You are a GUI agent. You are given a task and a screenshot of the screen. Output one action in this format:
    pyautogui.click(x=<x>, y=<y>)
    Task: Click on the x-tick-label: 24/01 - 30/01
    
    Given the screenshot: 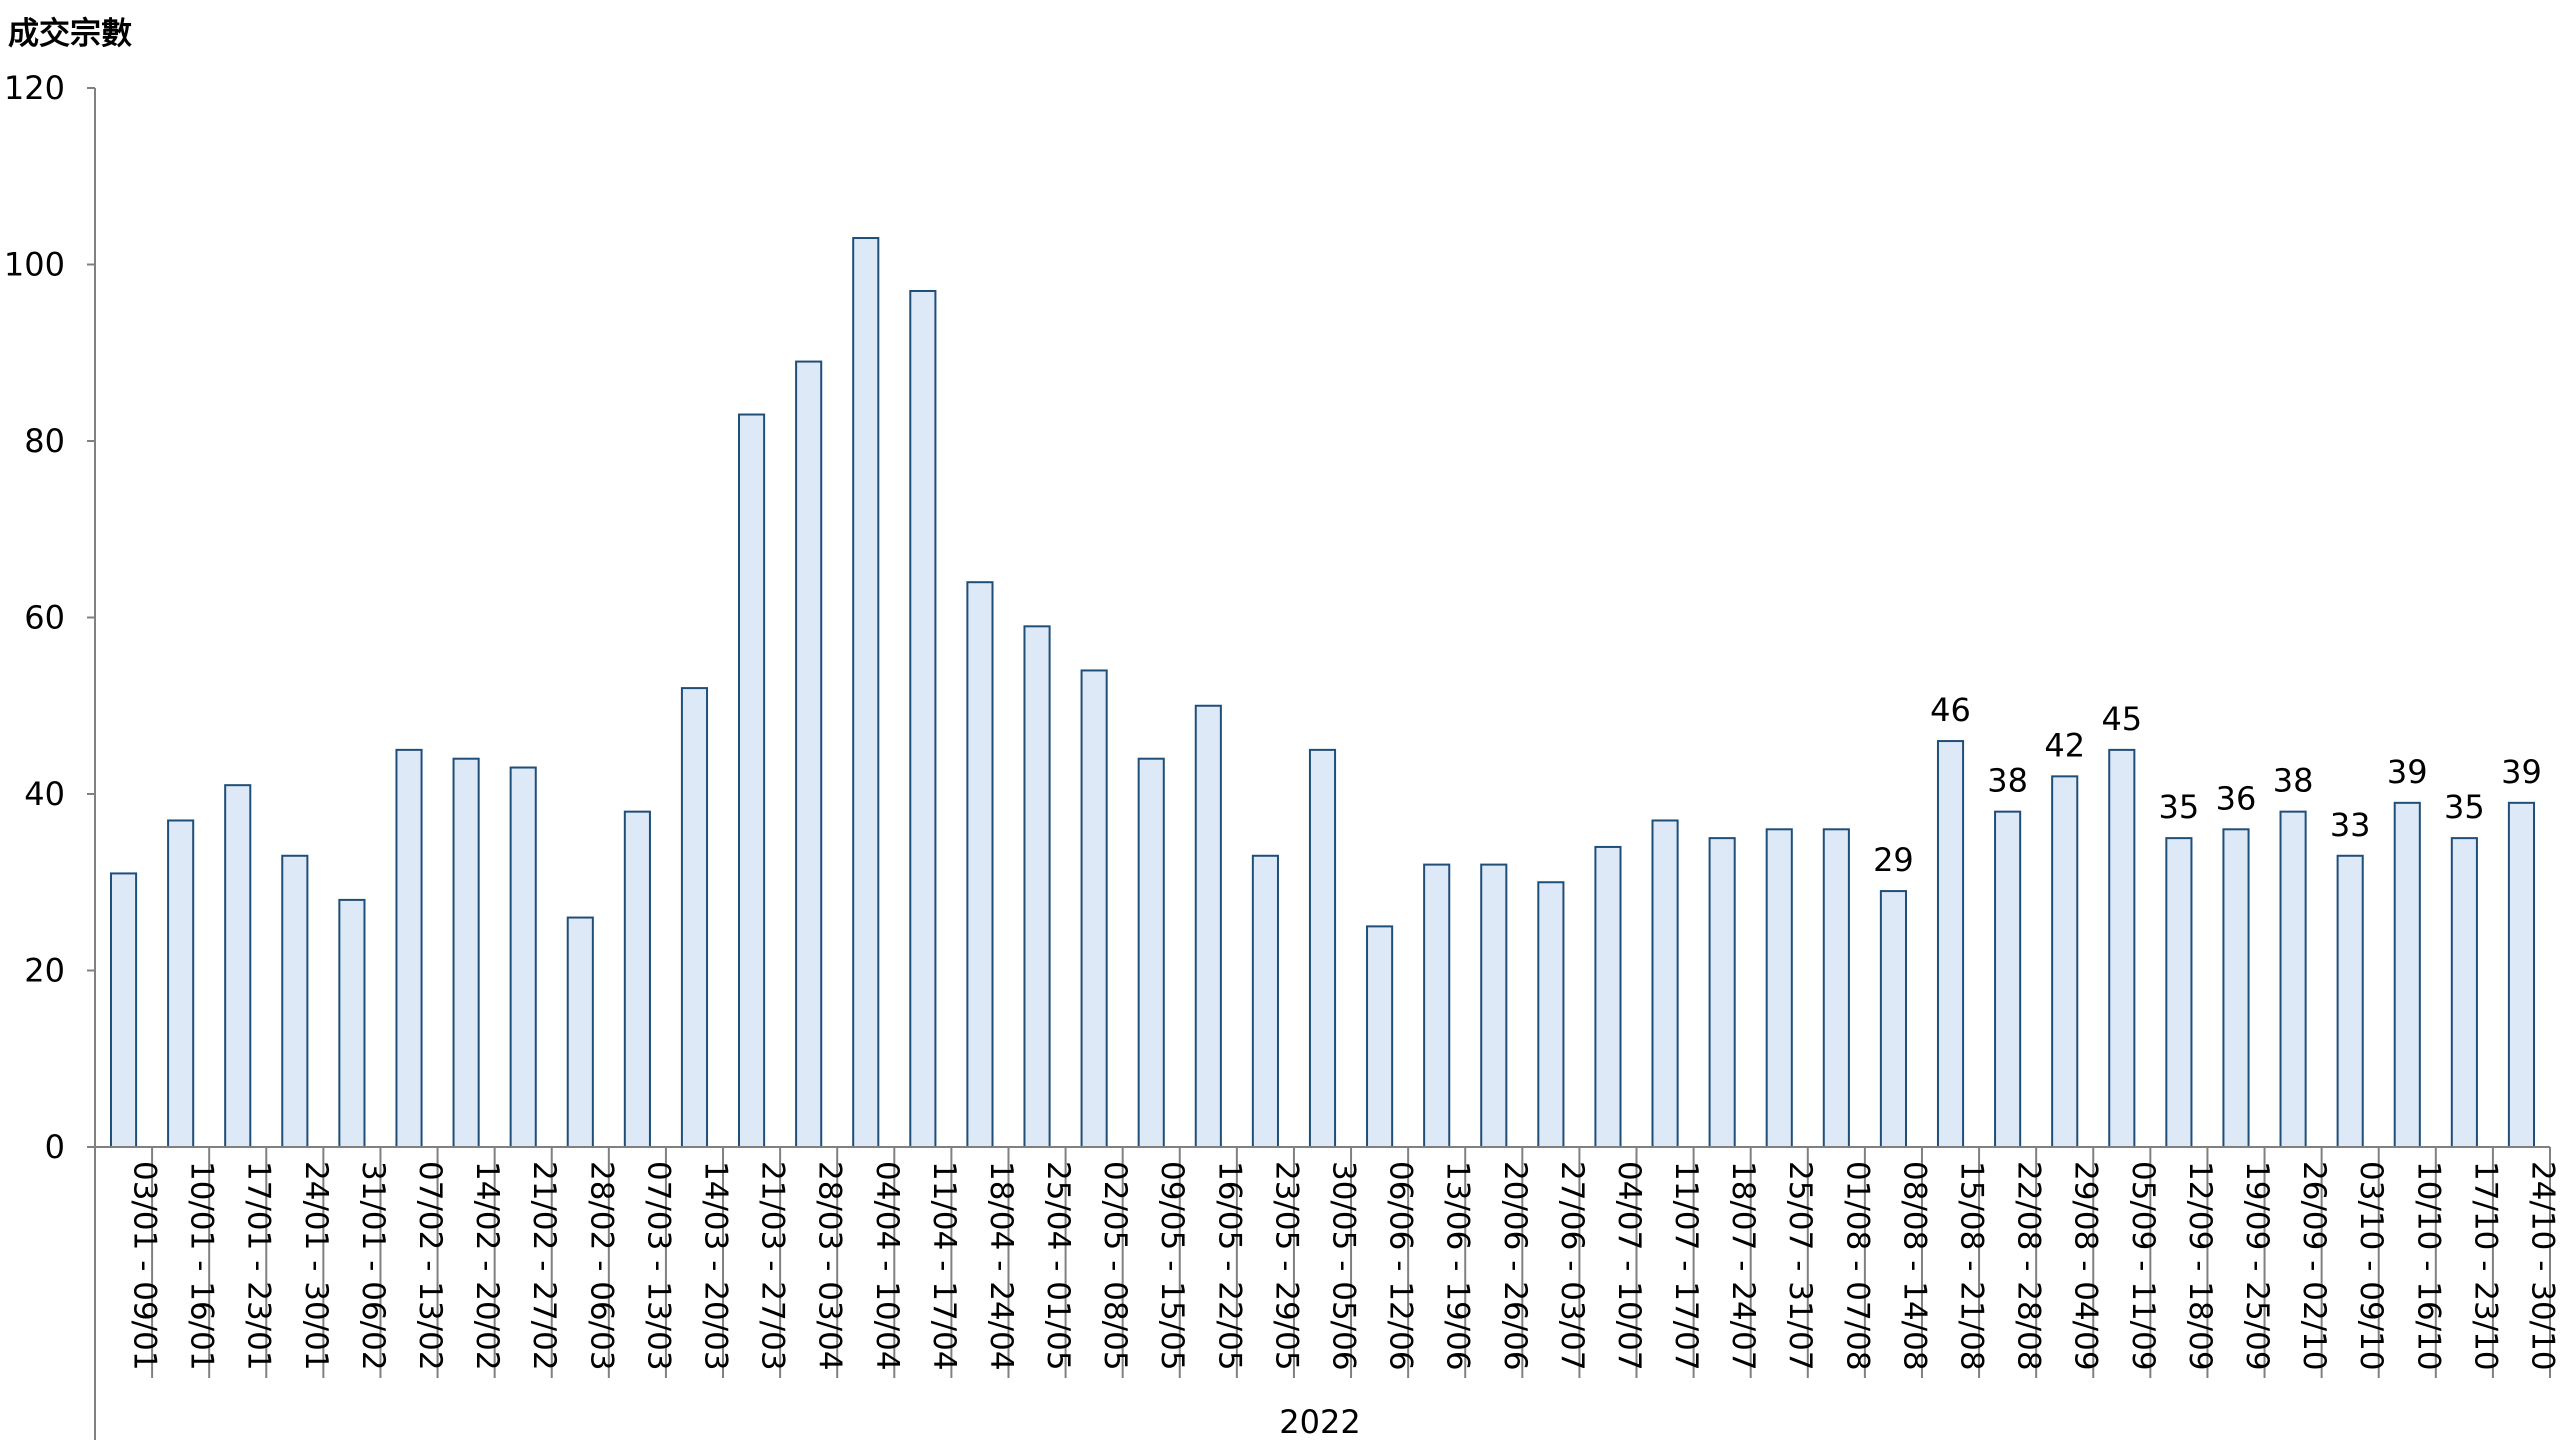 What is the action you would take?
    pyautogui.click(x=316, y=1266)
    